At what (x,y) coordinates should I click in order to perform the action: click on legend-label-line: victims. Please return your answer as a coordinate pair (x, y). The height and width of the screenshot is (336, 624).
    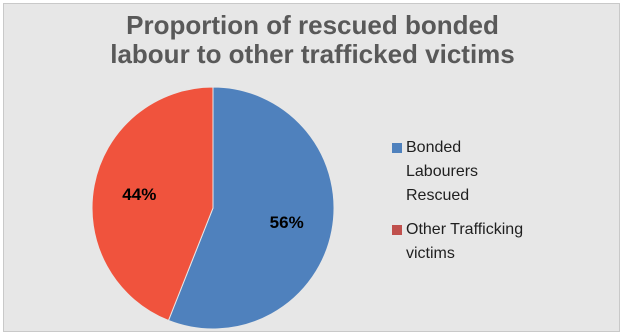
    Looking at the image, I should click on (430, 253).